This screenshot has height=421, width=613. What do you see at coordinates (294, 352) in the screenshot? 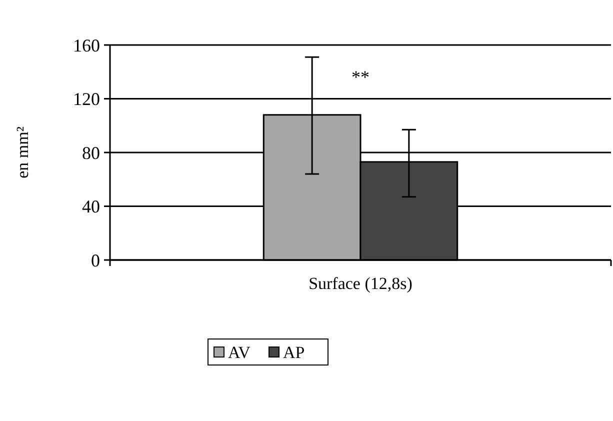
I see `legend-label: AP` at bounding box center [294, 352].